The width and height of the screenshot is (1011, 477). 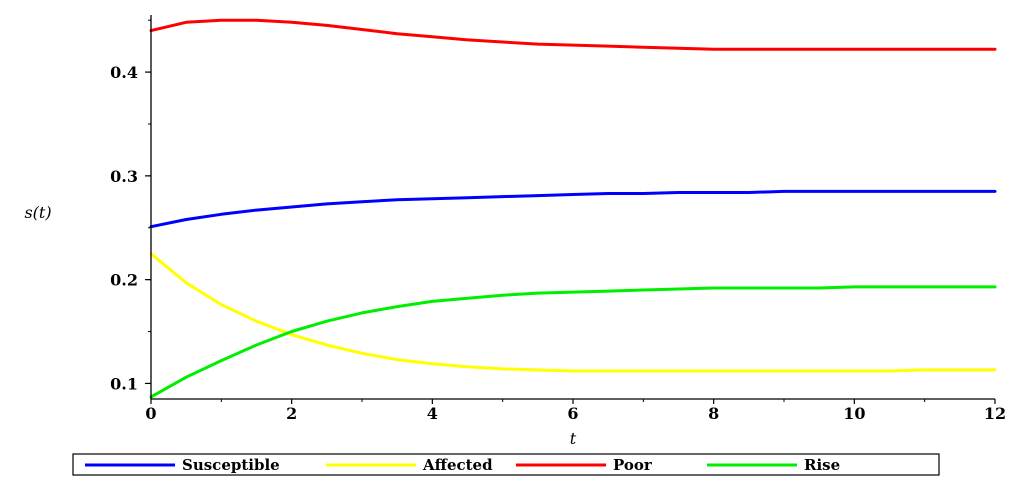 What do you see at coordinates (573, 34) in the screenshot?
I see `series-line-poor` at bounding box center [573, 34].